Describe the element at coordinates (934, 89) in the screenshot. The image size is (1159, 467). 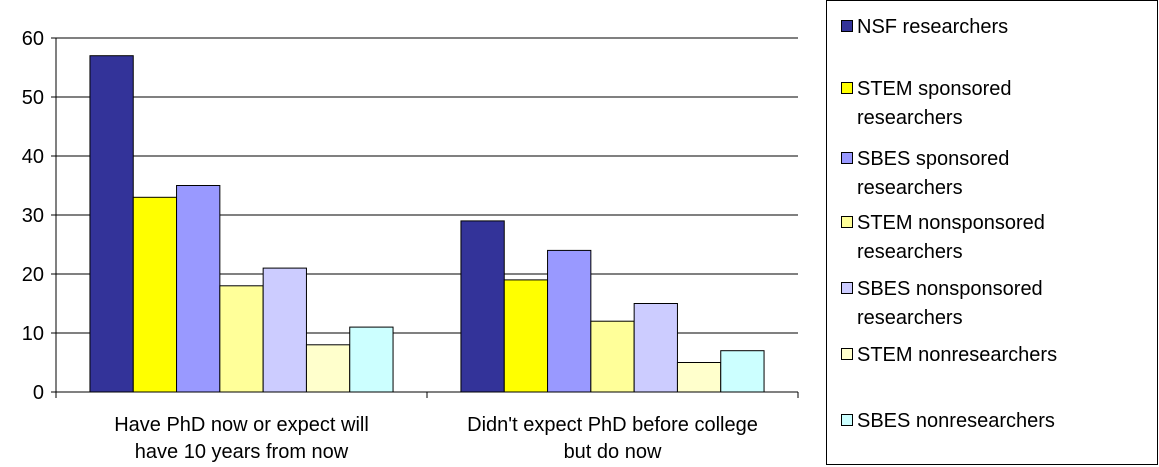
I see `legend-label-line: STEM sponsored` at that location.